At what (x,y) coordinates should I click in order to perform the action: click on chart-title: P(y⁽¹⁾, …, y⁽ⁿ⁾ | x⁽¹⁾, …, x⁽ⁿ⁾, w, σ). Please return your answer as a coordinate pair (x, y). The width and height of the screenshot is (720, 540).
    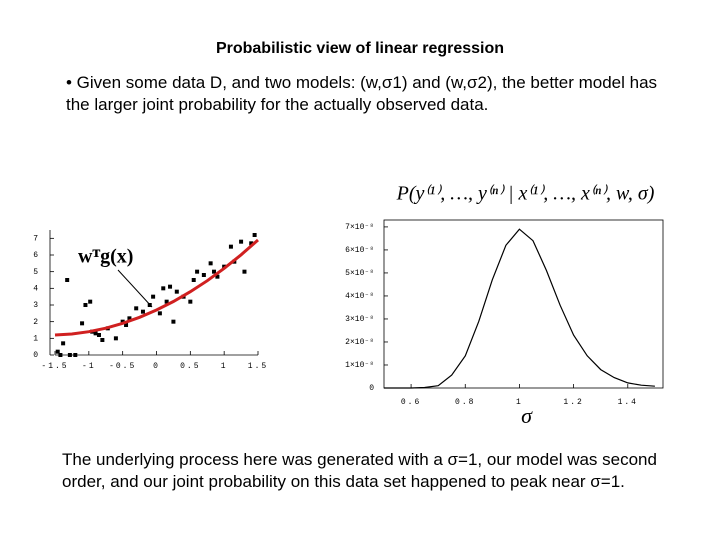
    Looking at the image, I should click on (525, 194).